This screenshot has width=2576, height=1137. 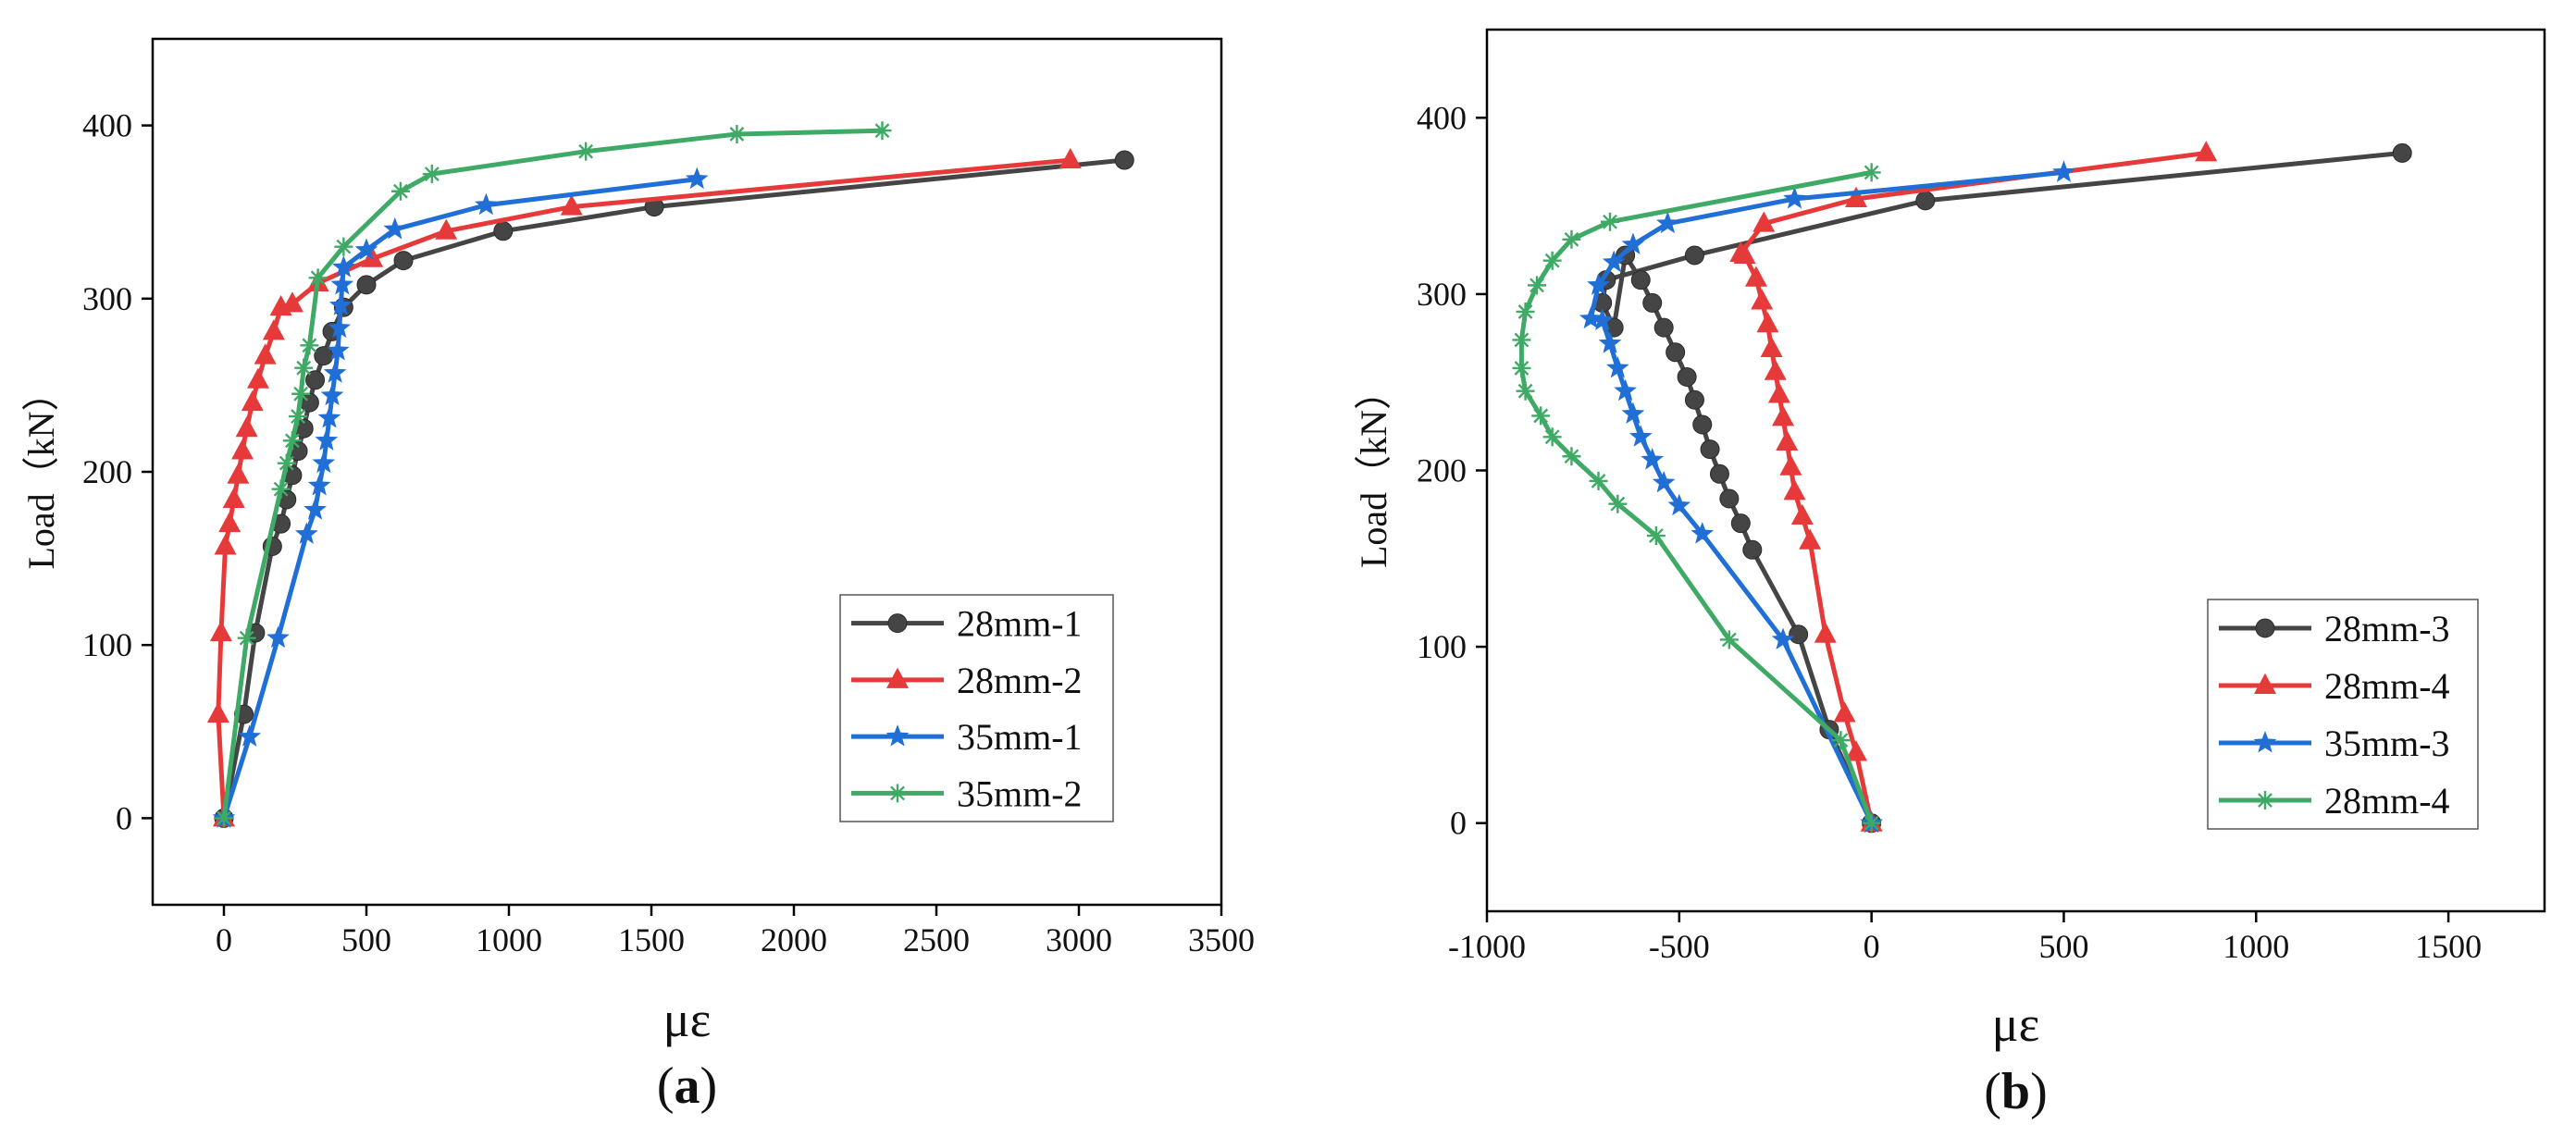 I want to click on y-tick-label: 0, so click(x=124, y=817).